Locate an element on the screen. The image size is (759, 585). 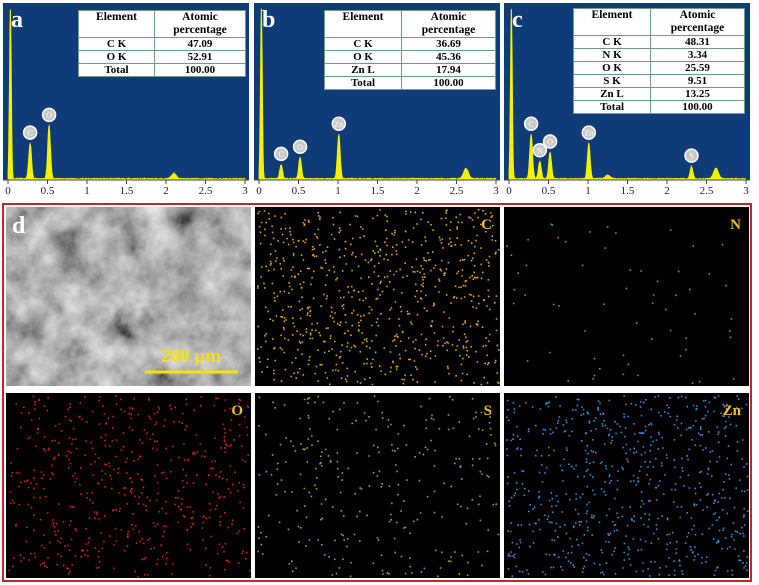
table-cell: 25.59 is located at coordinates (697, 68).